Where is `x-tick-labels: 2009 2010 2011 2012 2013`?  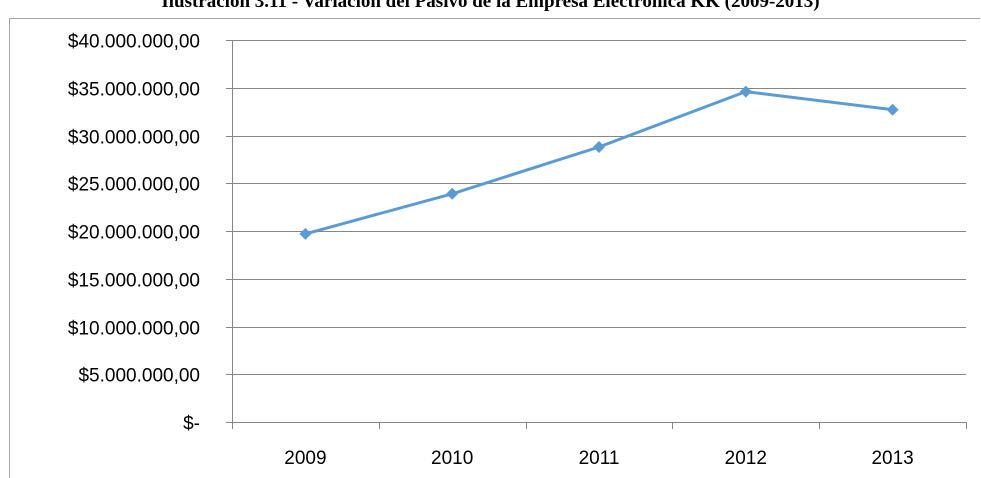
x-tick-labels: 2009 2010 2011 2012 2013 is located at coordinates (598, 458).